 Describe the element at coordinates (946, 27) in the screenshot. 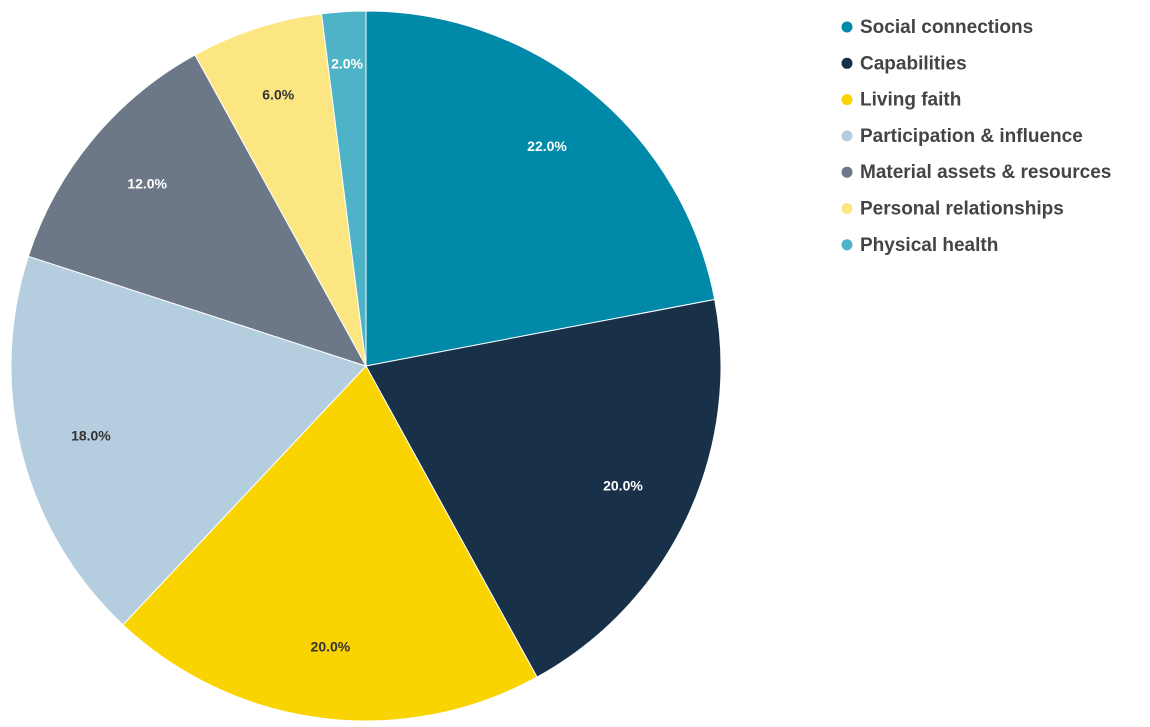

I see `legend-label: Social connections` at that location.